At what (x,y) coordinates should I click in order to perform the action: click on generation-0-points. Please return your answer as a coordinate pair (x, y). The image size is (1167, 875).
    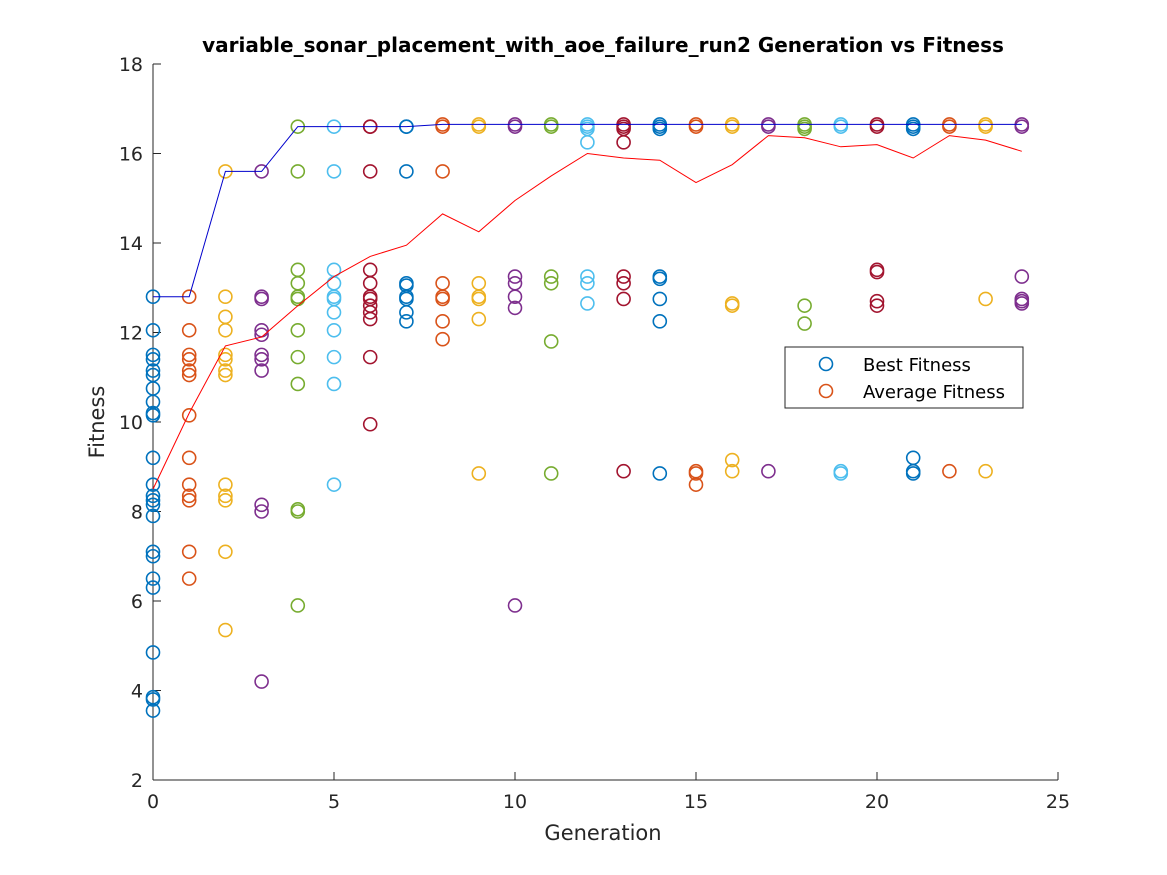
    Looking at the image, I should click on (153, 503).